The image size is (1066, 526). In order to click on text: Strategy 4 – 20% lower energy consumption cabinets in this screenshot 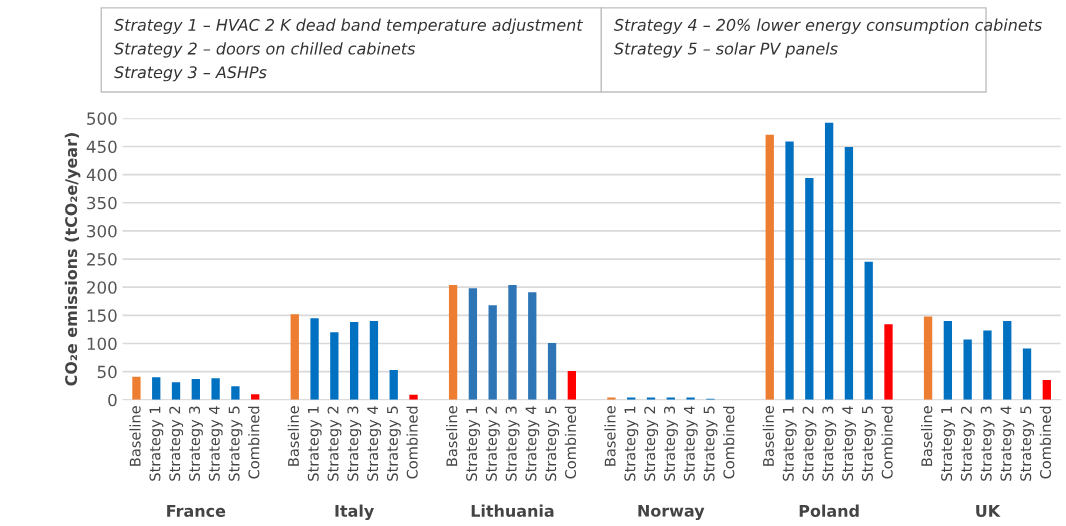, I will do `click(828, 26)`.